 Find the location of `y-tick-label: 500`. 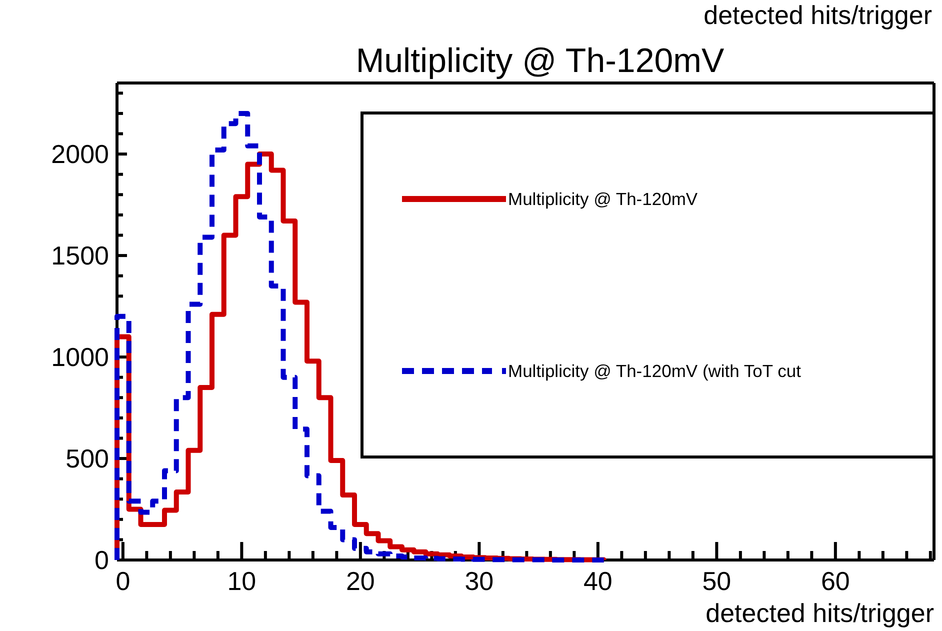

y-tick-label: 500 is located at coordinates (87, 459).